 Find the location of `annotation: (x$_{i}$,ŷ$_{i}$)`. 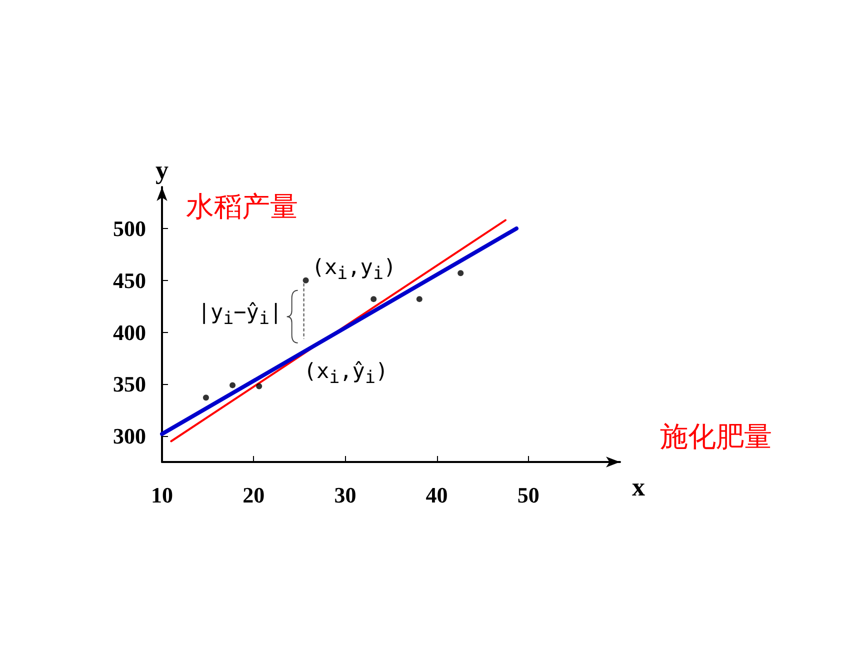

annotation: (x$_{i}$,ŷ$_{i}$) is located at coordinates (346, 373).